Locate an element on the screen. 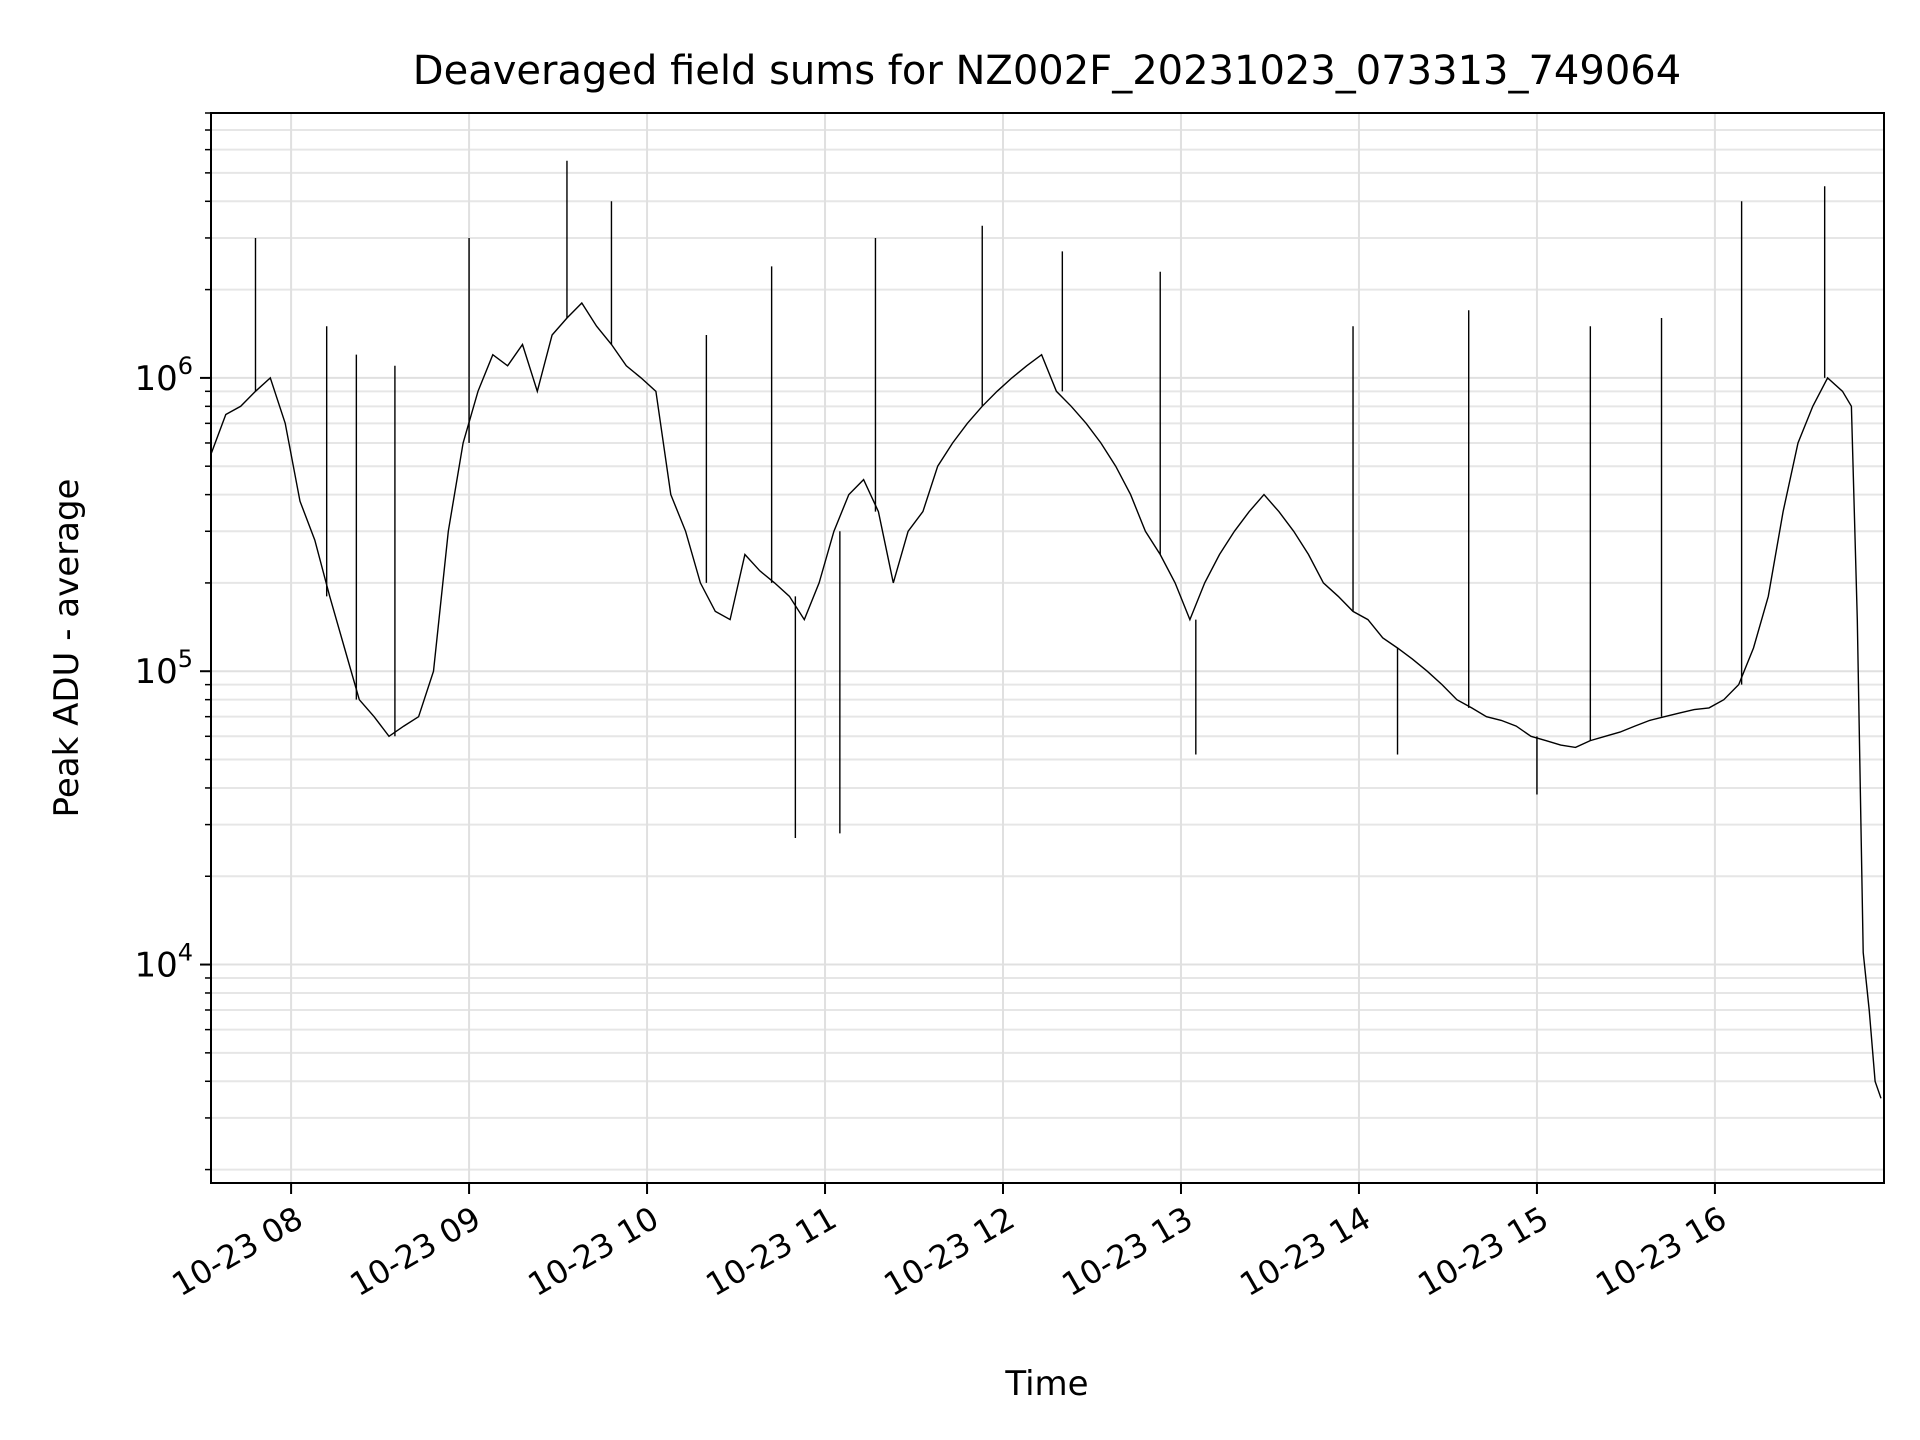  y-axis: 10⁴ 10⁵ 10⁶ is located at coordinates (172, 641).